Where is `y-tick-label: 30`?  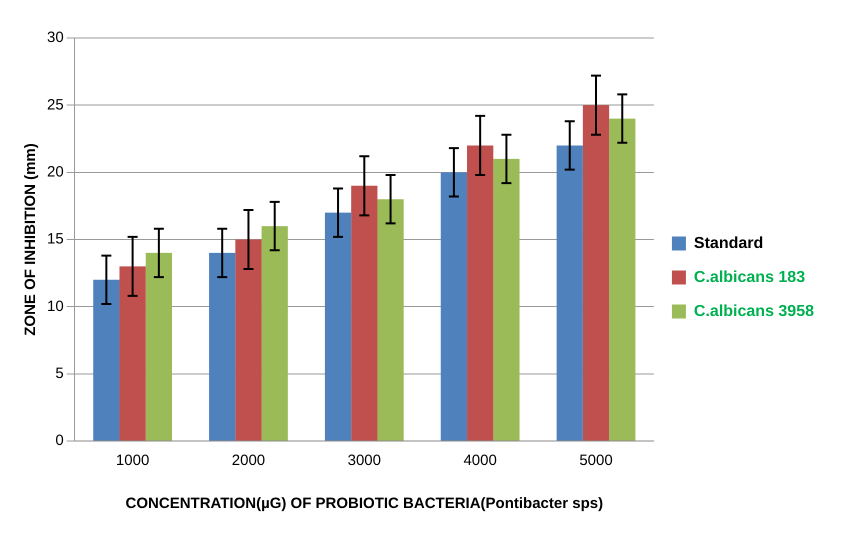
y-tick-label: 30 is located at coordinates (55, 37).